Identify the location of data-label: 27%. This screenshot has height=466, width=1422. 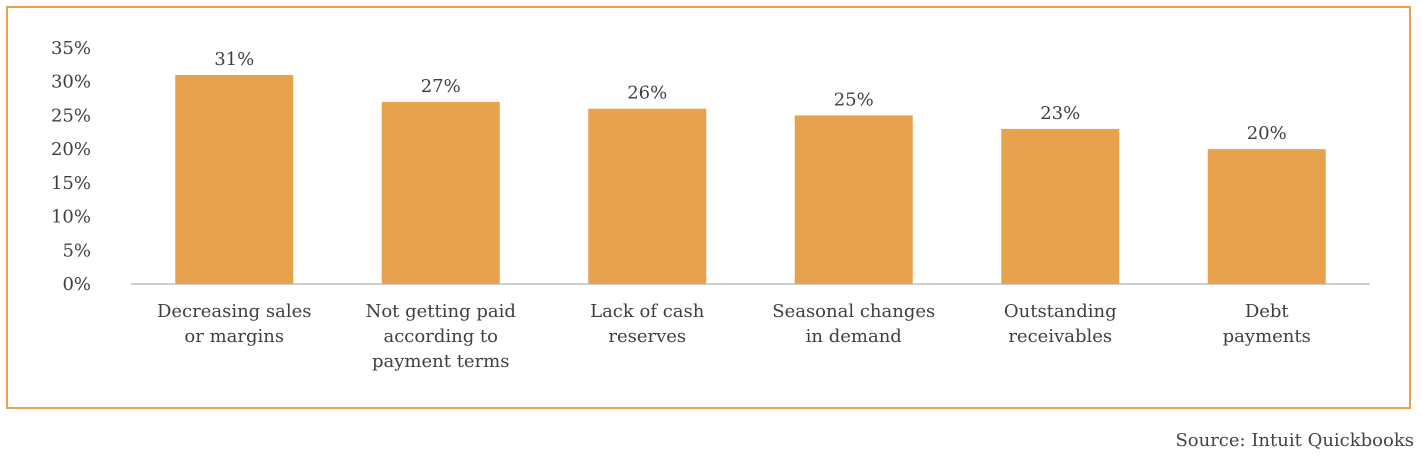
(441, 86).